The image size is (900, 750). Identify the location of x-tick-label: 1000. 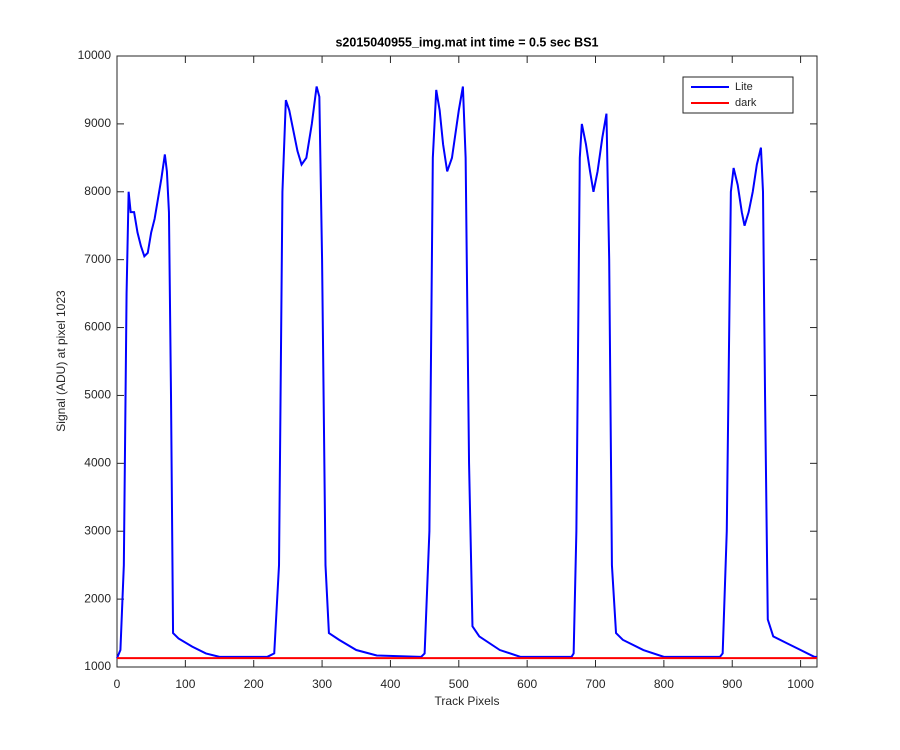
(800, 684).